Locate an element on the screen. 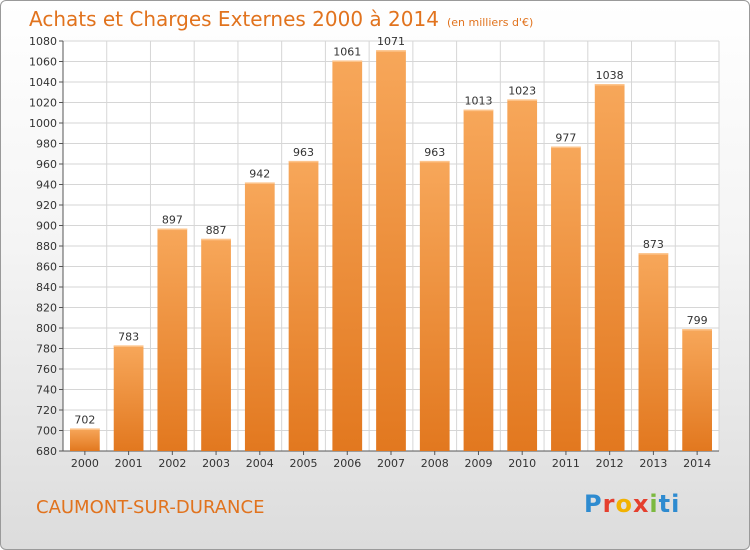  x-tick-label: 2011 is located at coordinates (566, 463).